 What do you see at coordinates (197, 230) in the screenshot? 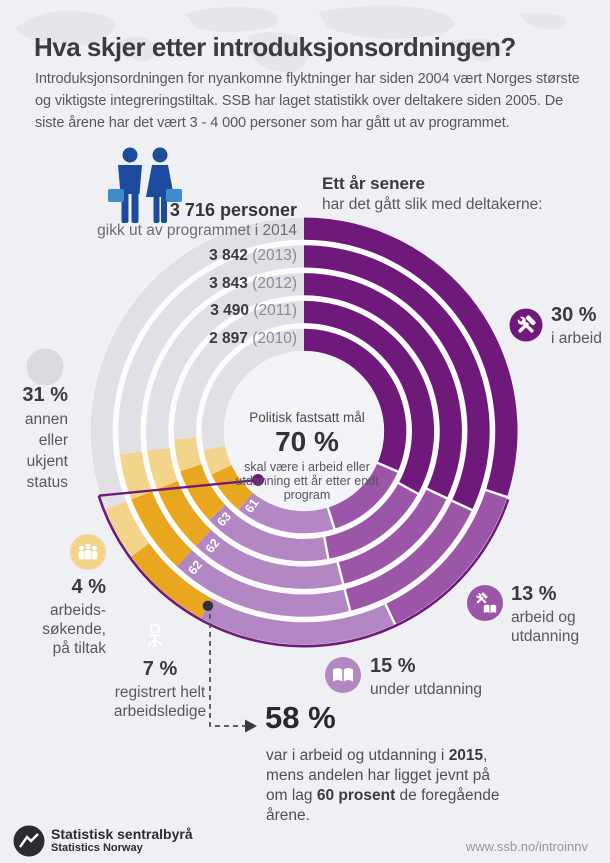
I see `cohort-2014-caption: gikk ut av programmet i 2014` at bounding box center [197, 230].